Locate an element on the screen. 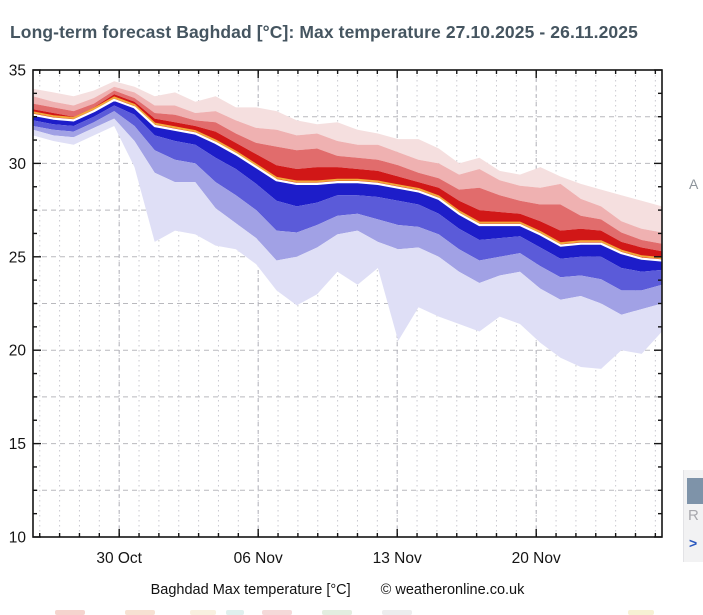 This screenshot has height=615, width=703. svg-text: 10 is located at coordinates (18, 538).